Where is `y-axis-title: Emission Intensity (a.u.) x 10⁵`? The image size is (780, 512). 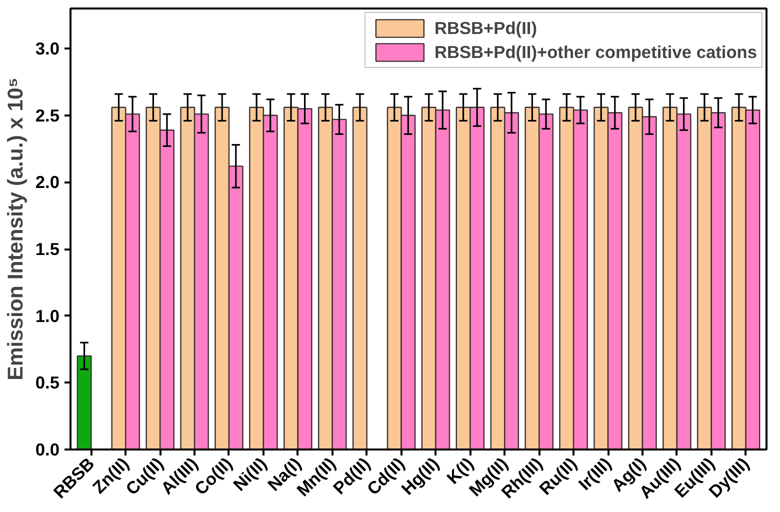 y-axis-title: Emission Intensity (a.u.) x 10⁵ is located at coordinates (15, 229).